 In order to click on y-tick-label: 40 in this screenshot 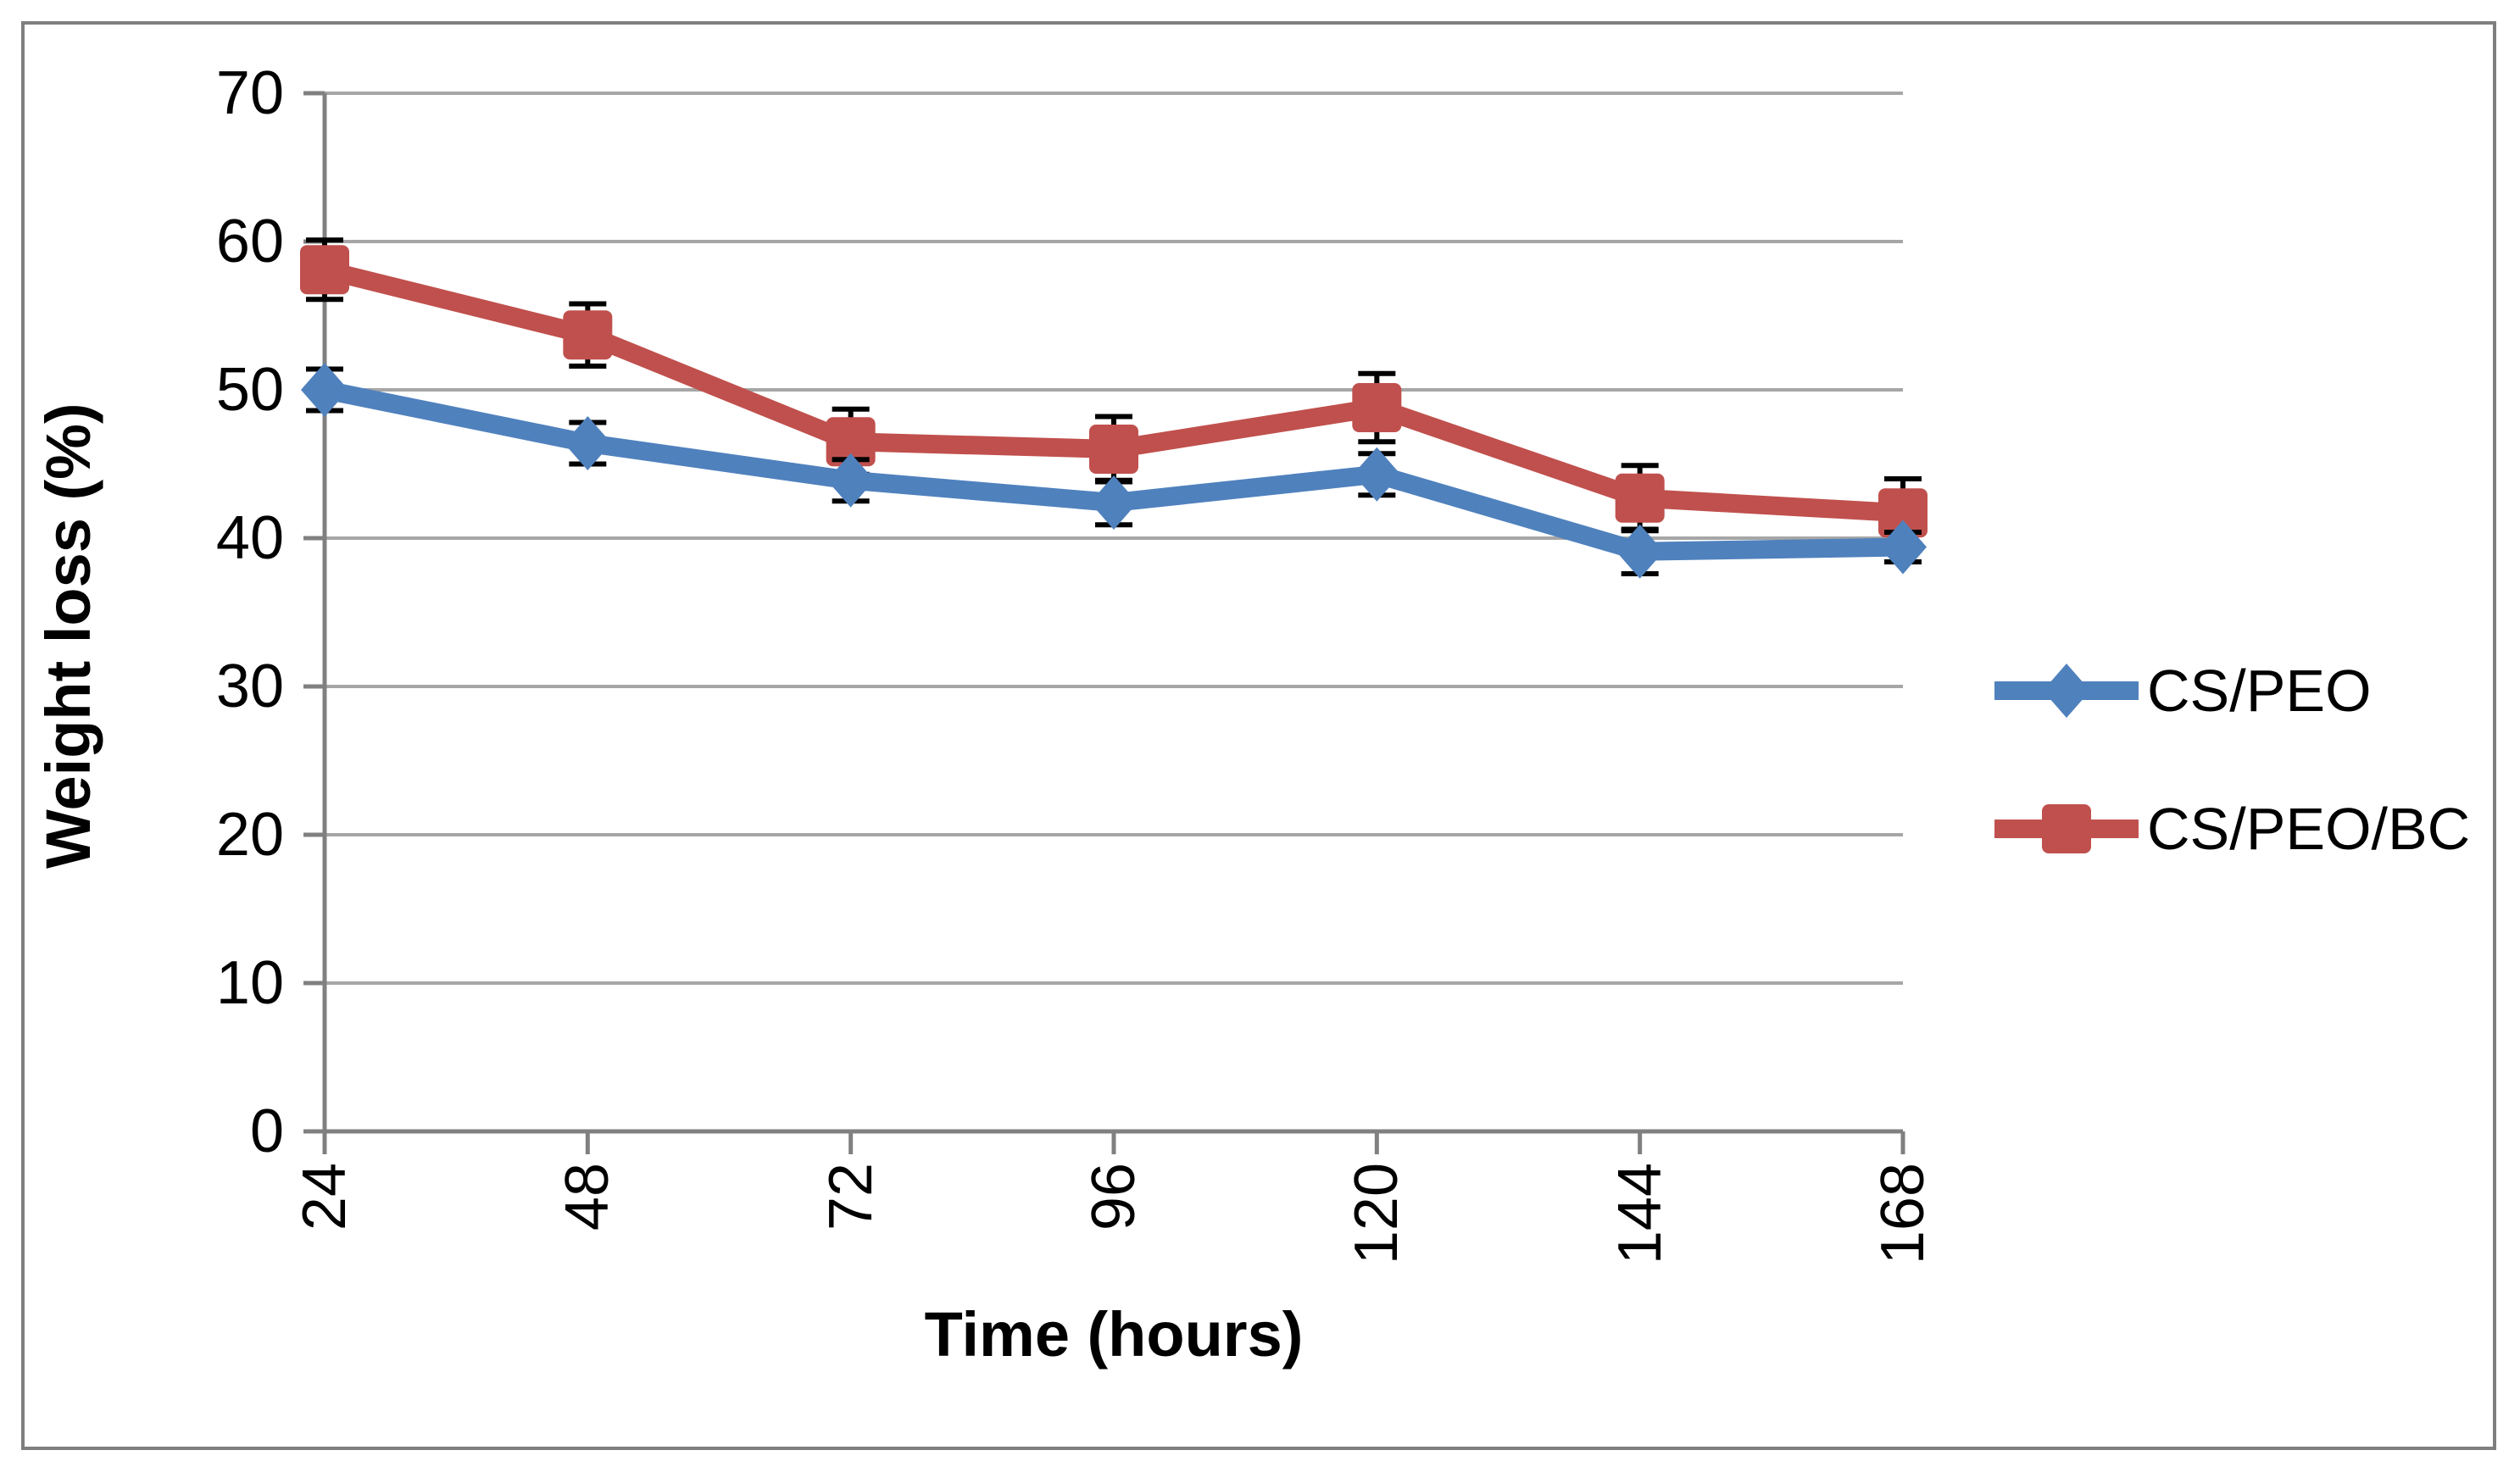, I will do `click(249, 538)`.